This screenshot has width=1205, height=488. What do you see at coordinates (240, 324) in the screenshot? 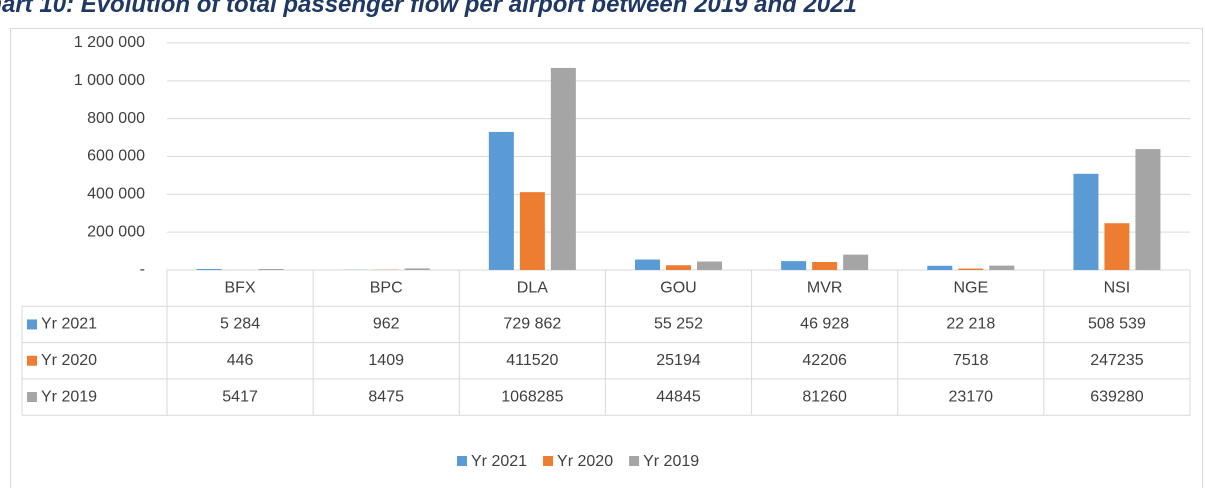
I see `table-cell: 5 284` at bounding box center [240, 324].